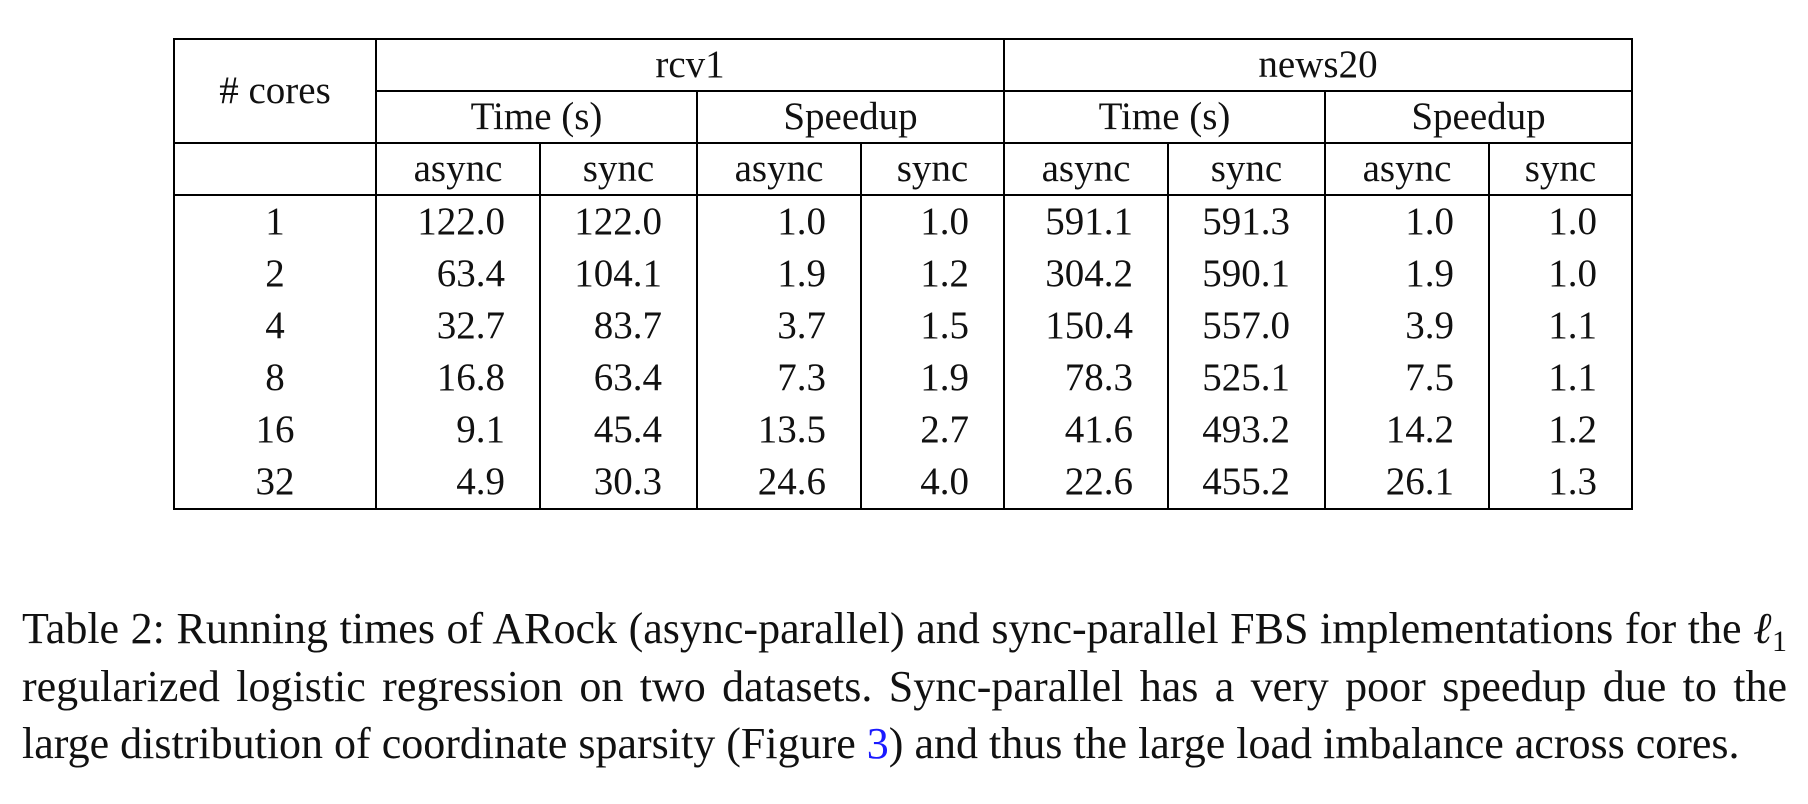 The image size is (1808, 804). I want to click on value-cell: 9.1, so click(458, 430).